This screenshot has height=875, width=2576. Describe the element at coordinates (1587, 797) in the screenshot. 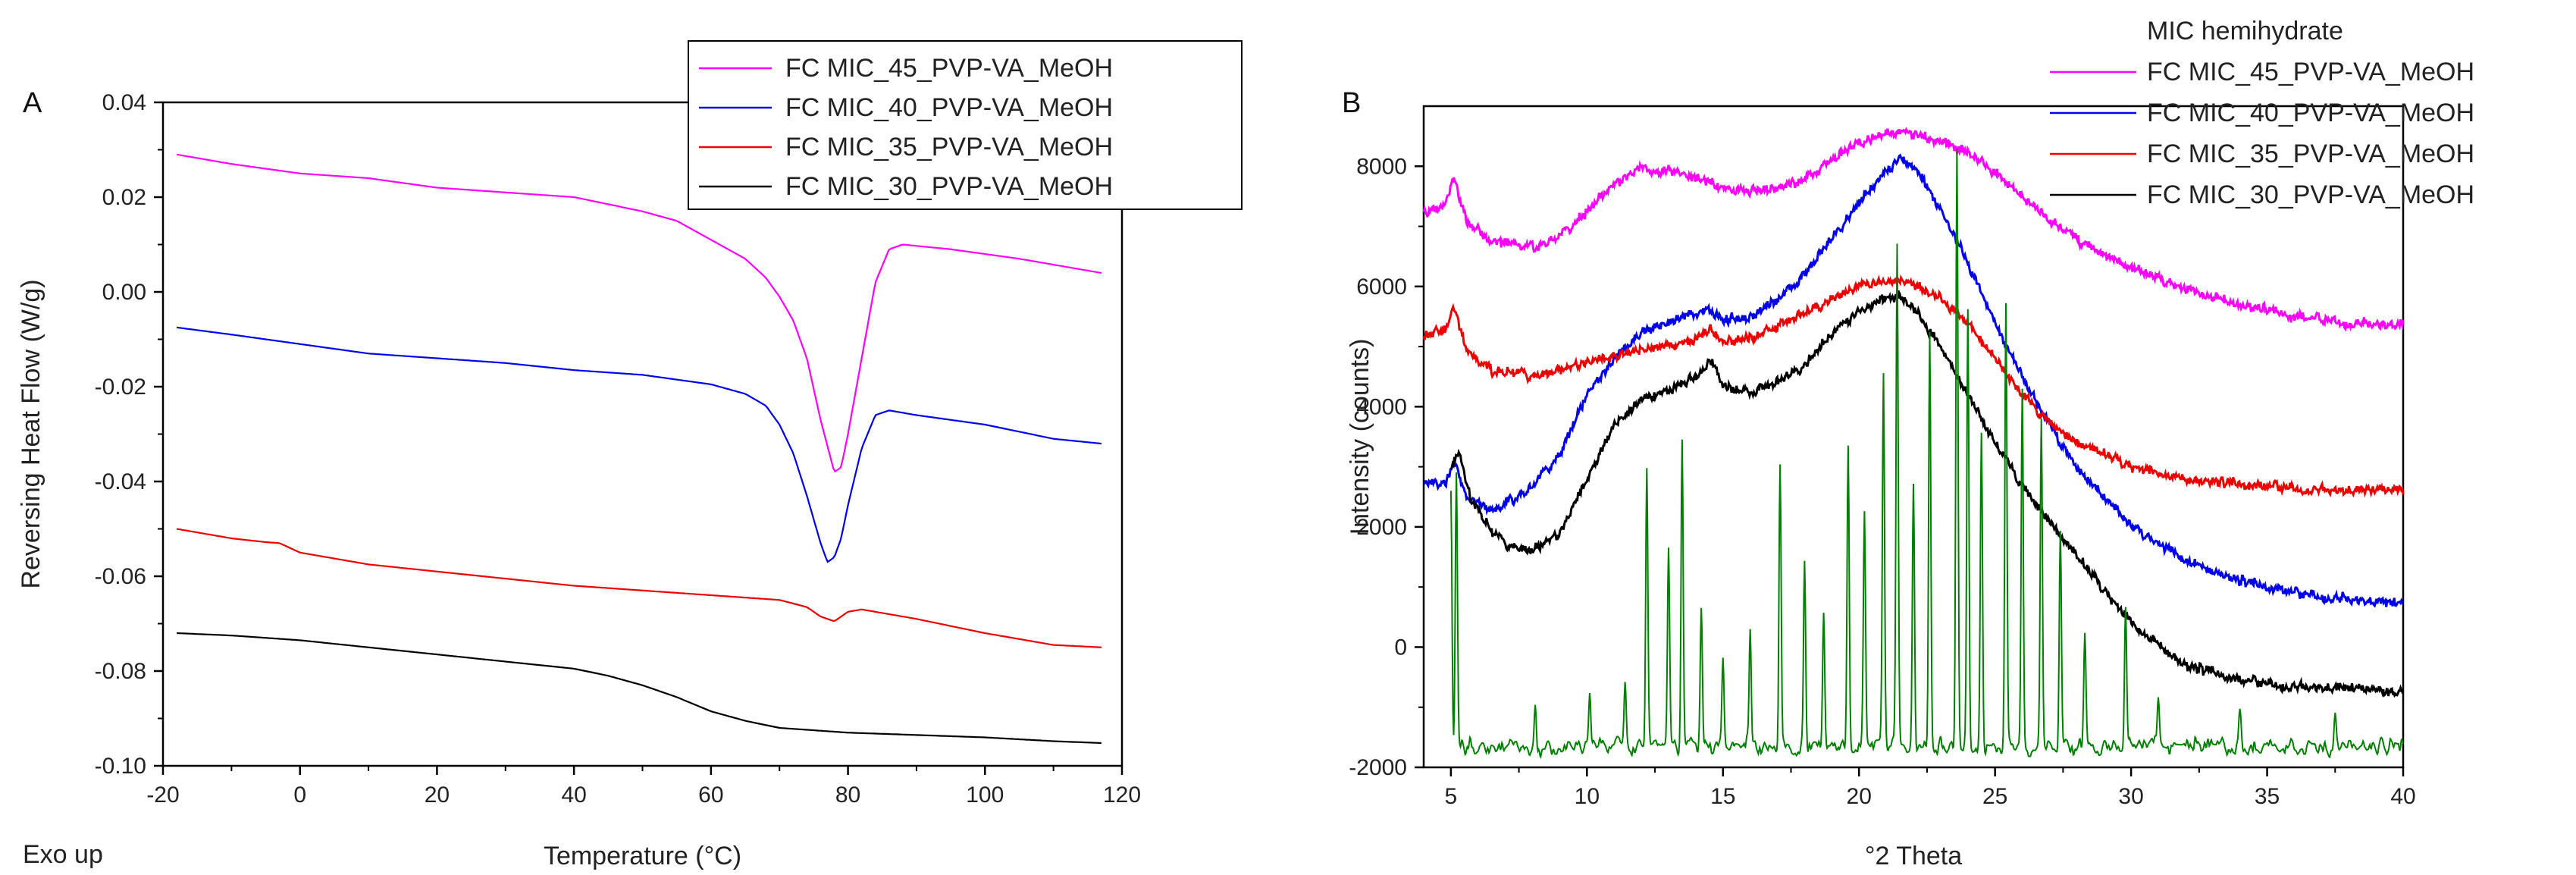

I see `x-tick-label: 10` at that location.